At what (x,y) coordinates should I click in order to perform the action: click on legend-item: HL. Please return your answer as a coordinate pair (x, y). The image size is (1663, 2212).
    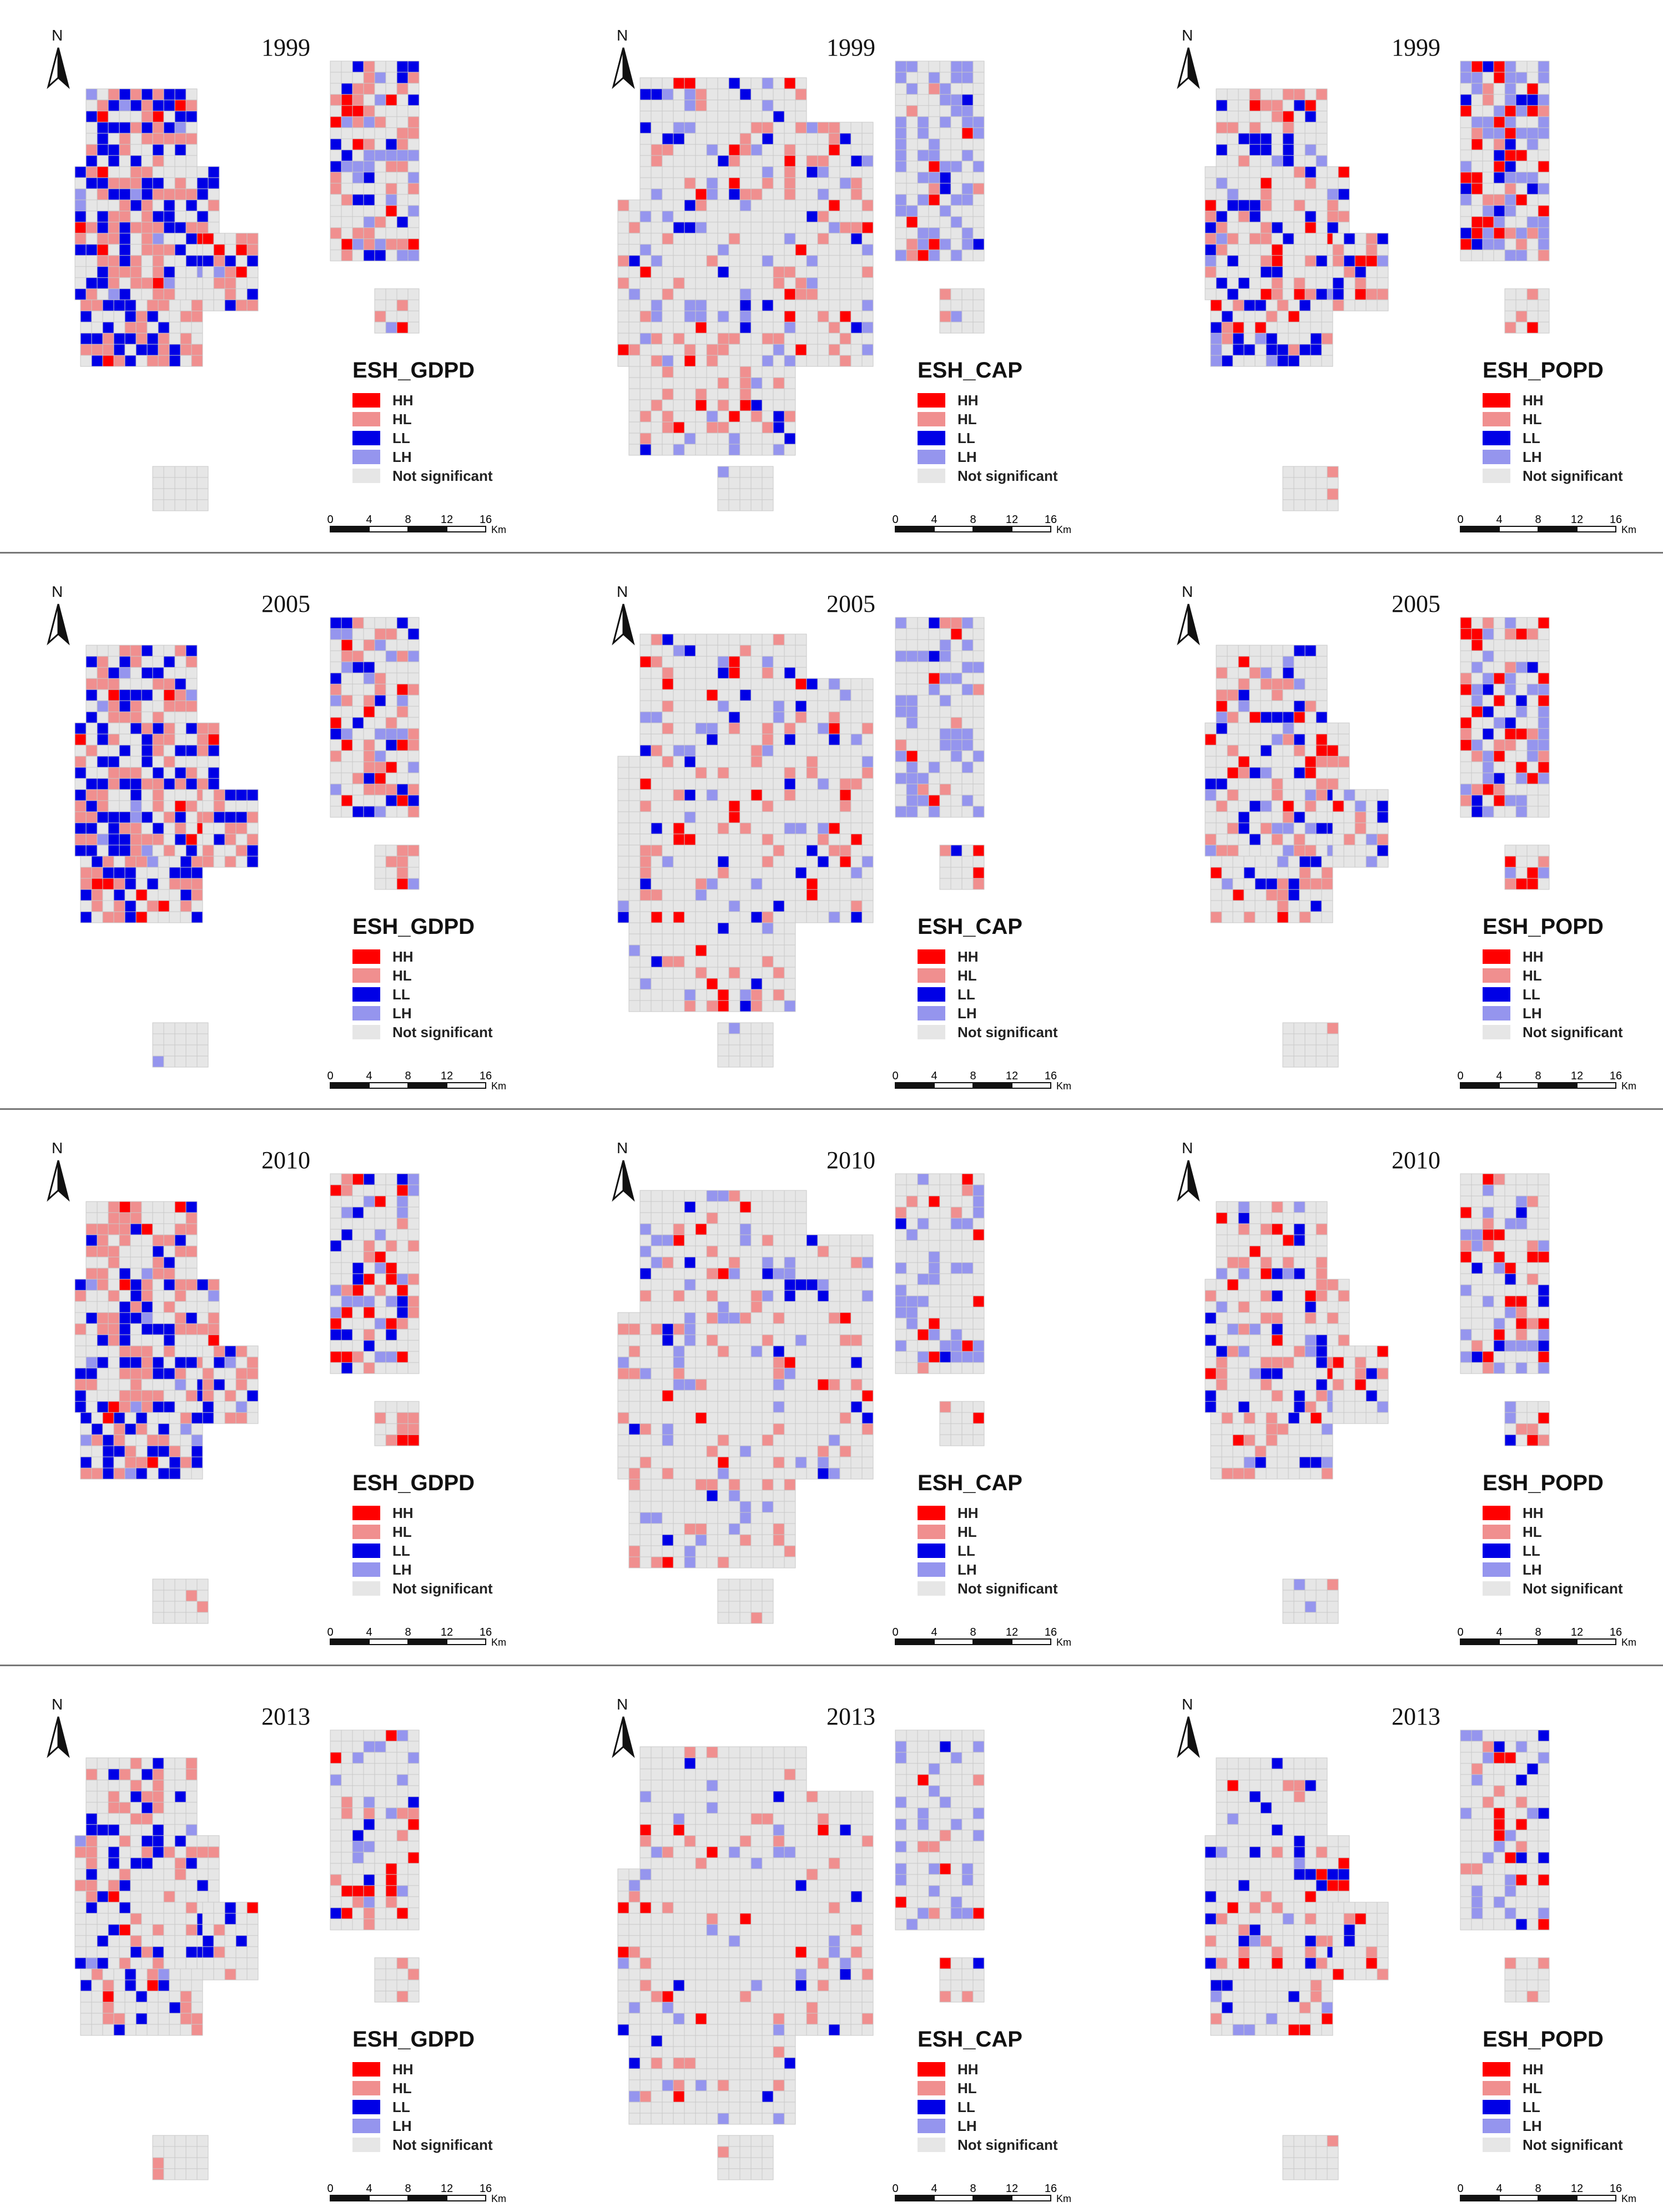
    Looking at the image, I should click on (446, 419).